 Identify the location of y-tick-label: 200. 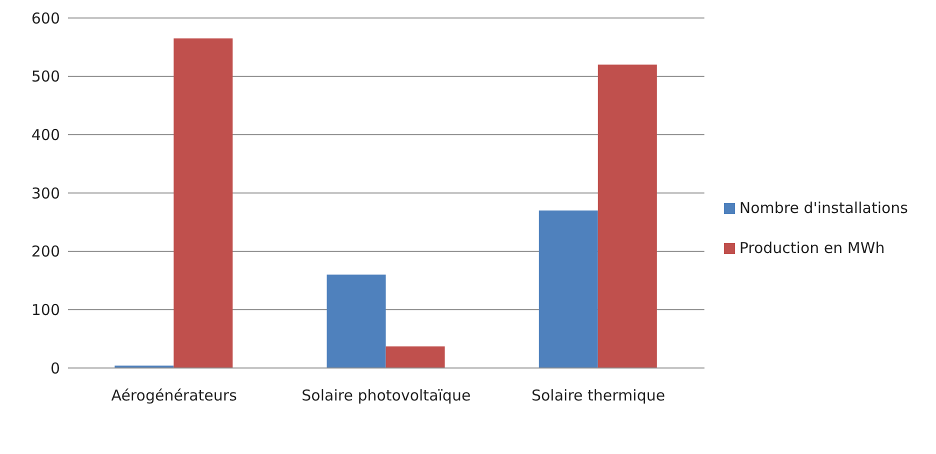
(45, 251).